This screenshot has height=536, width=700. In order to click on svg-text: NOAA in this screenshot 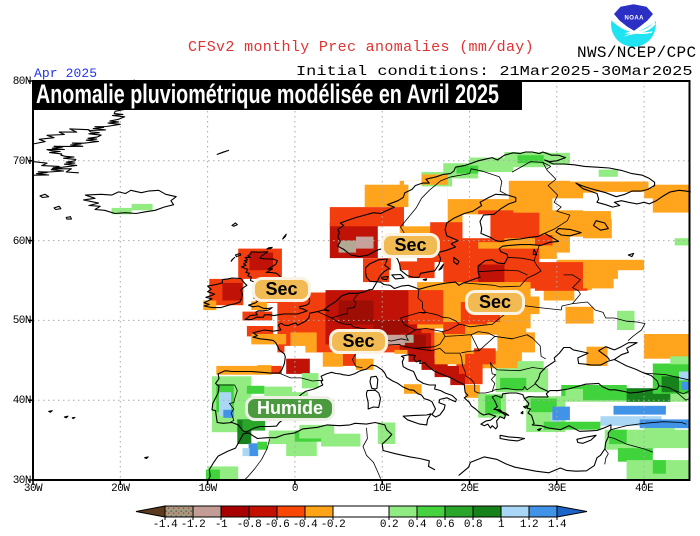, I will do `click(635, 18)`.